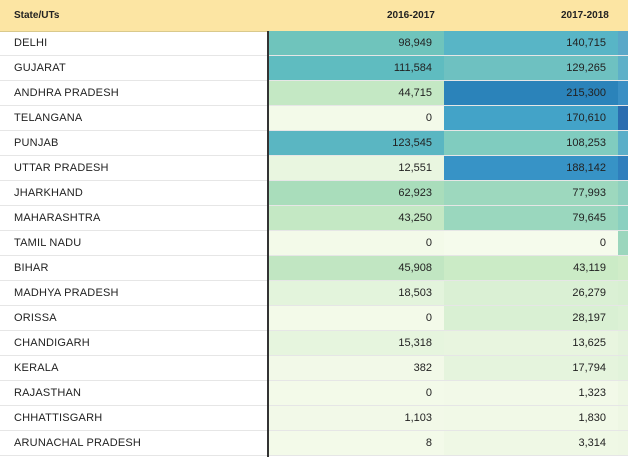 This screenshot has width=628, height=457. What do you see at coordinates (415, 343) in the screenshot?
I see `value-2016-2017: 15,318` at bounding box center [415, 343].